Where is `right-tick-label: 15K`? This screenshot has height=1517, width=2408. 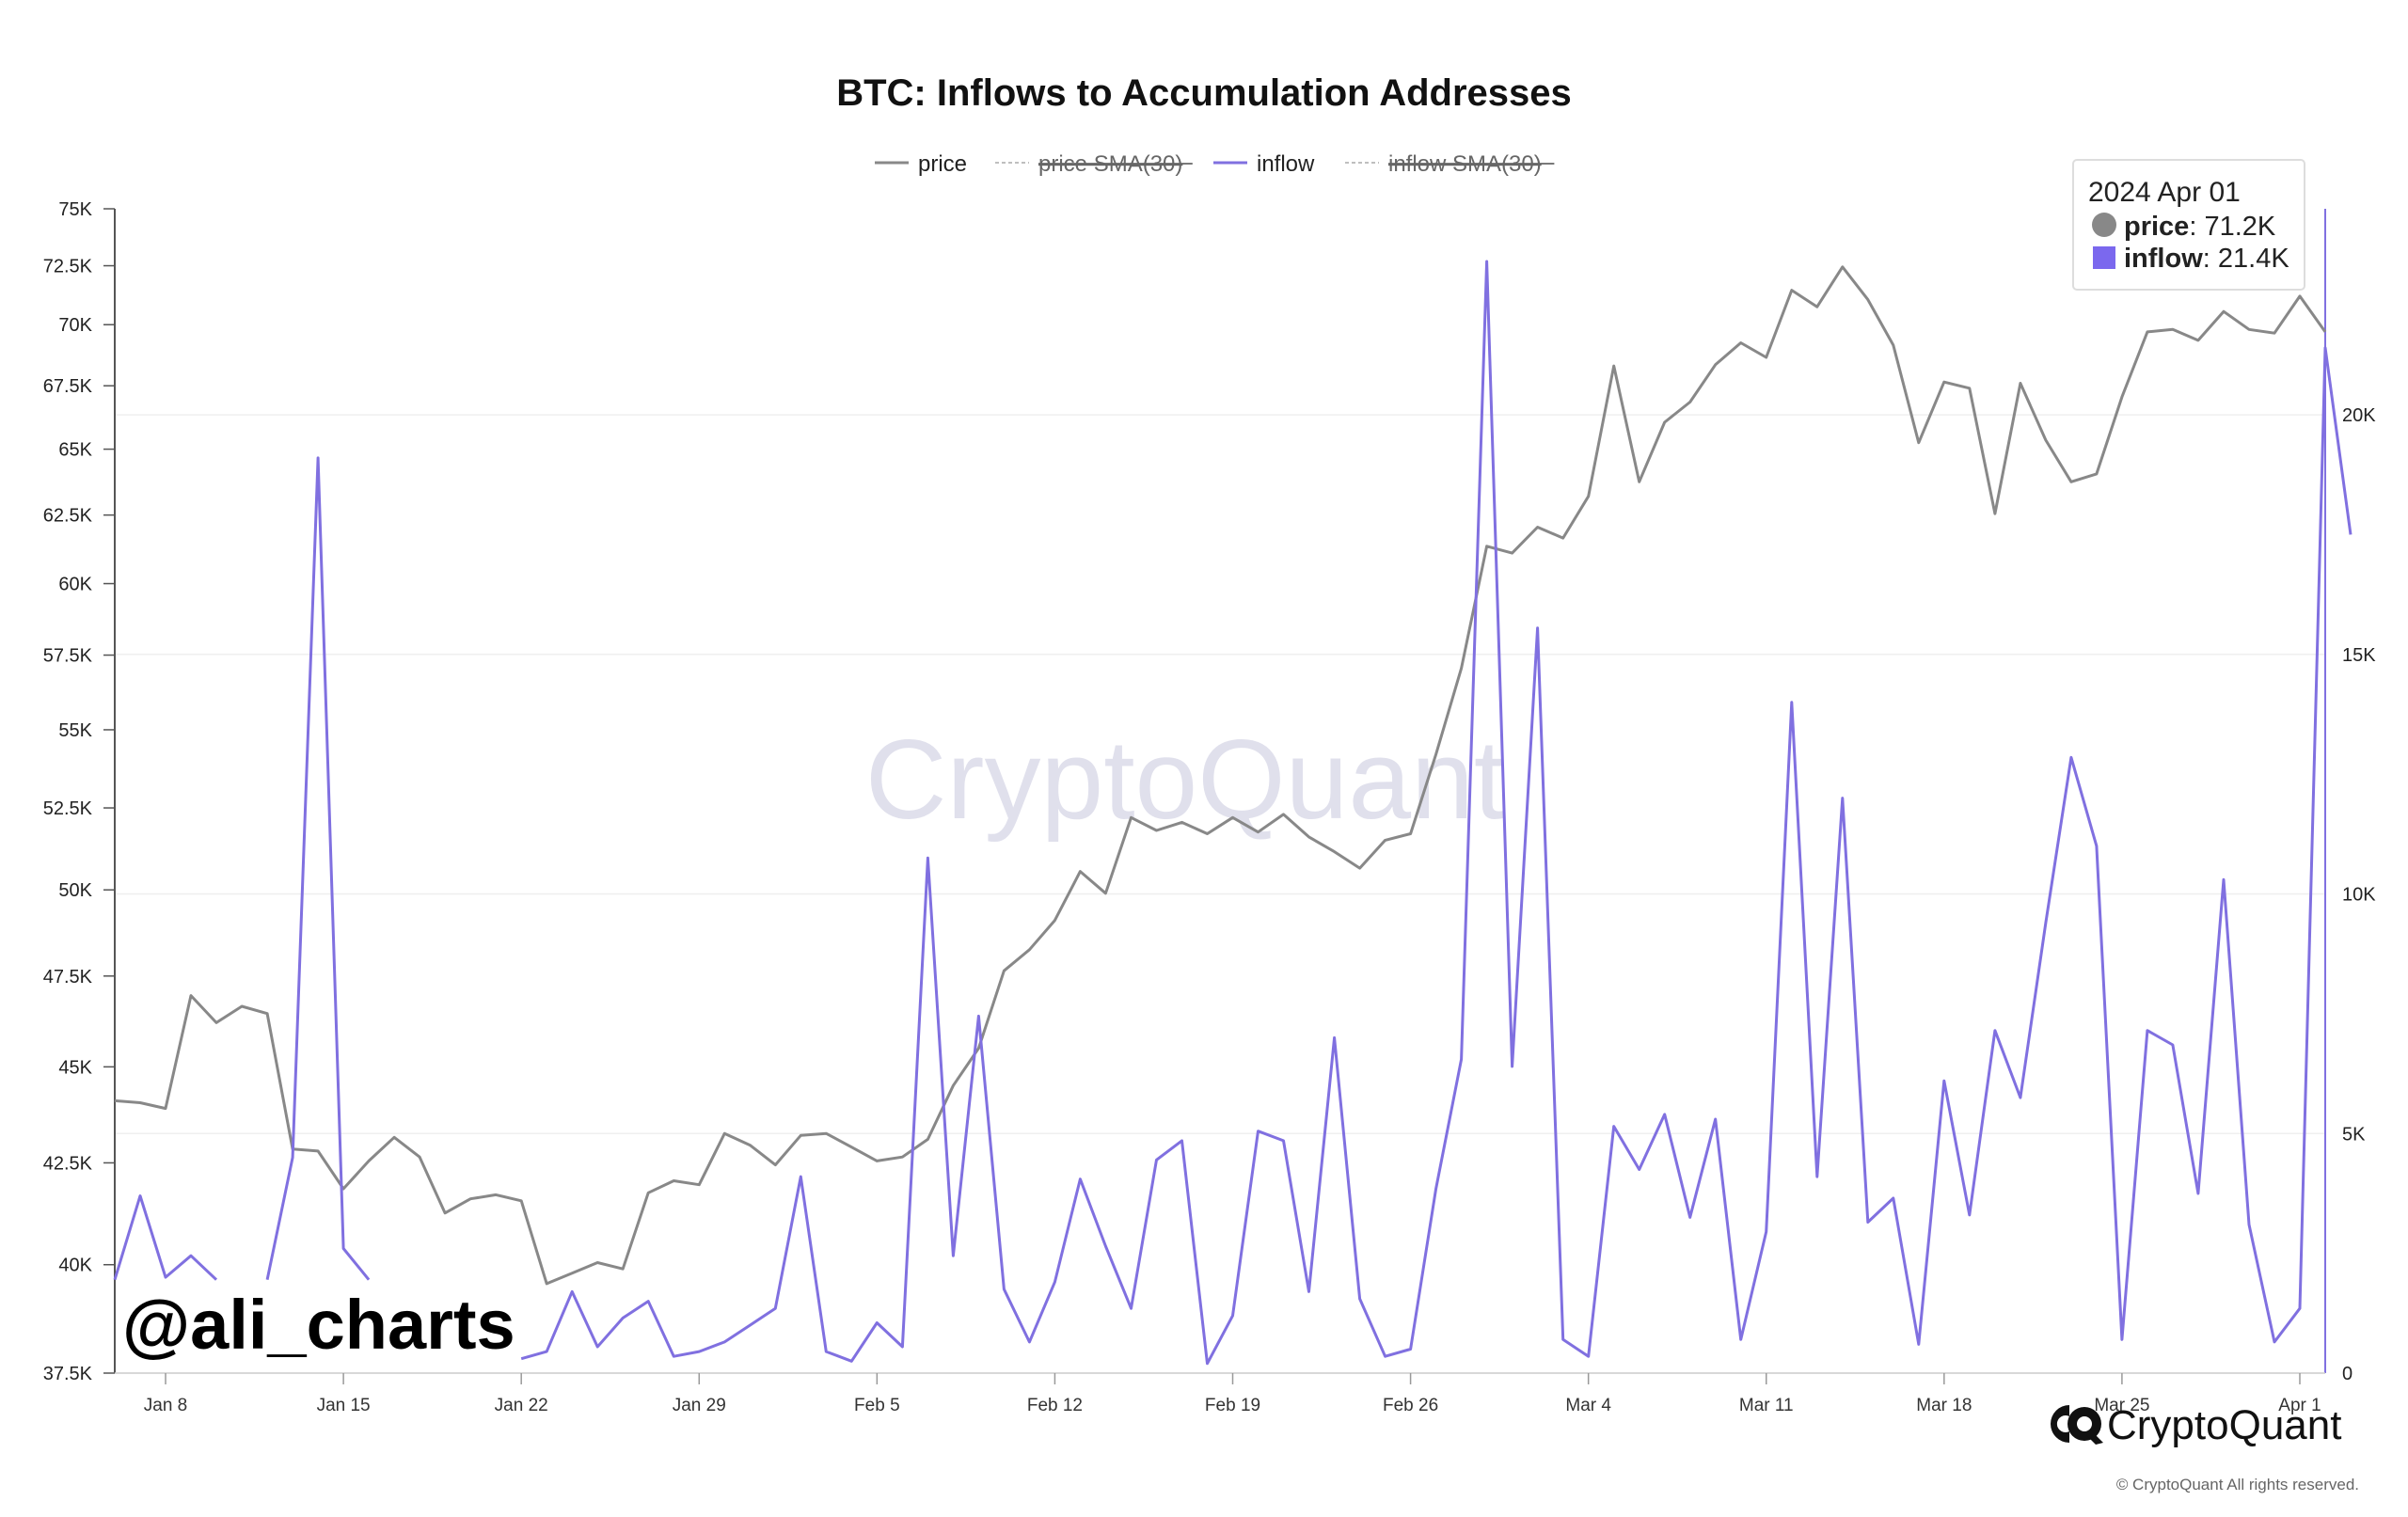
right-tick-label: 15K is located at coordinates (2359, 655).